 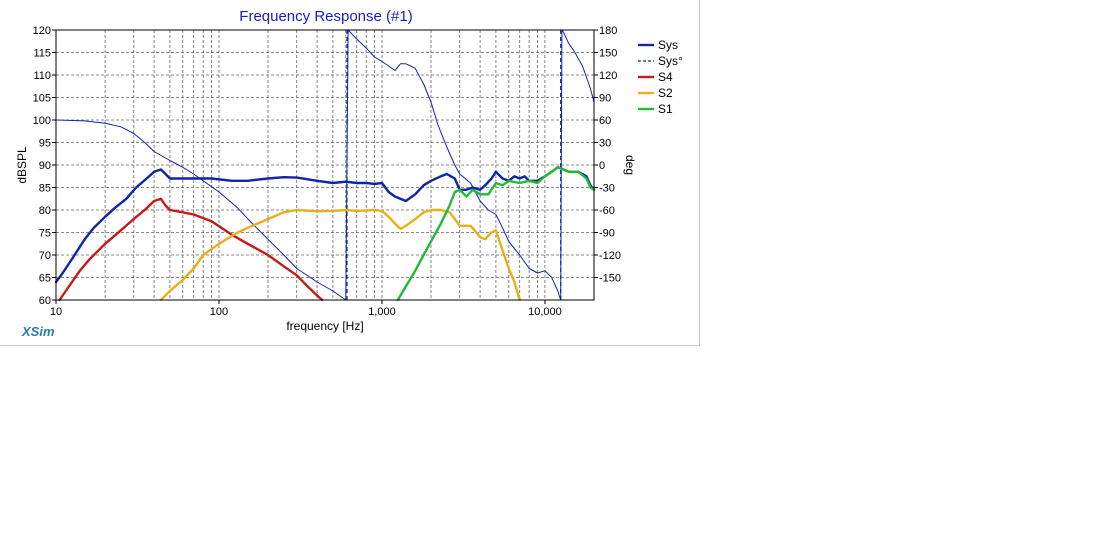 I want to click on x-tick-label: 1,000, so click(x=382, y=312).